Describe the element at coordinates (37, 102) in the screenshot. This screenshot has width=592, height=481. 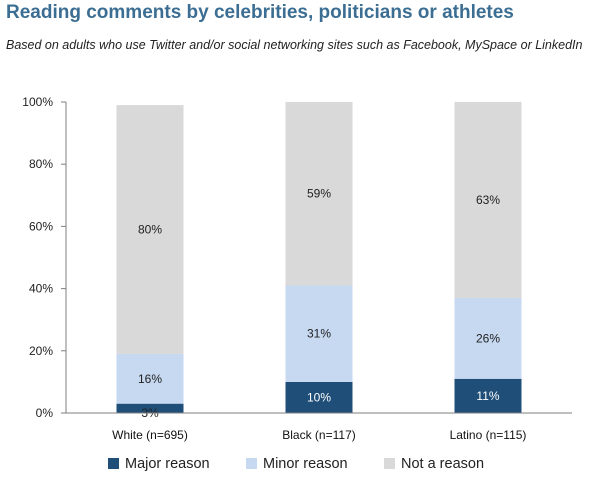
I see `y-tick-label: 100%` at that location.